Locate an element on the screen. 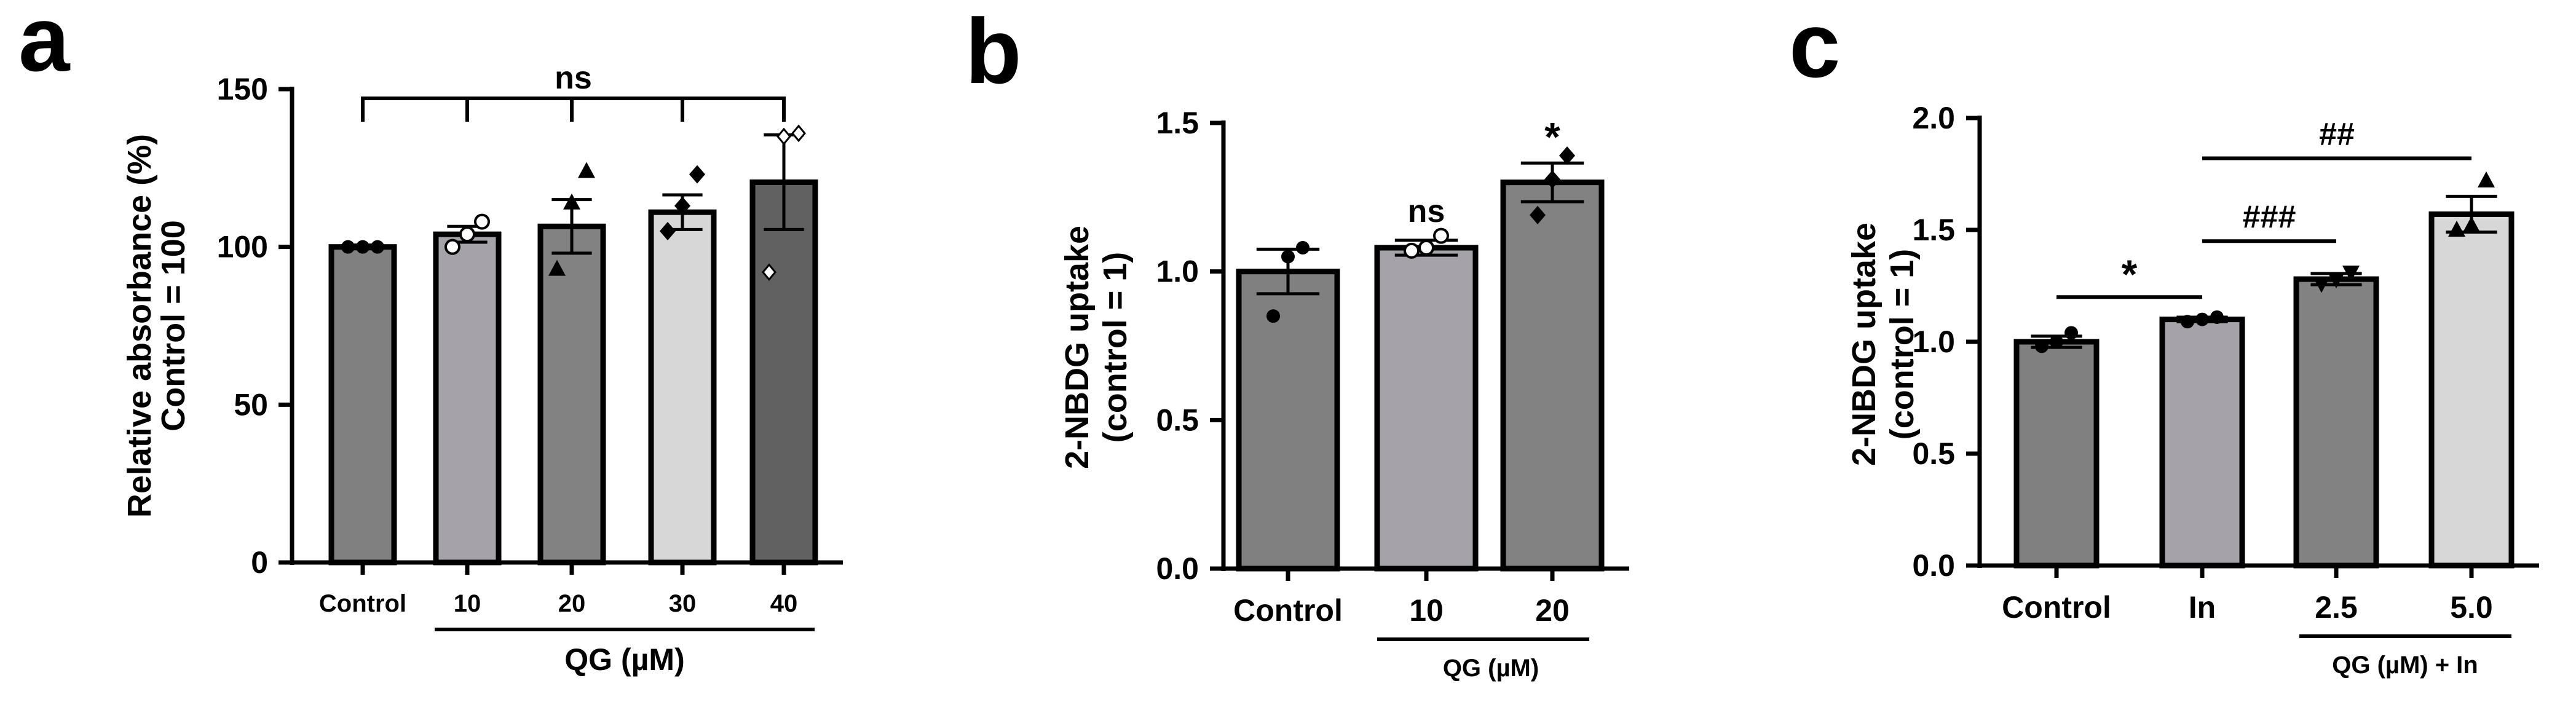  panel-letter-a: a is located at coordinates (44, 45).